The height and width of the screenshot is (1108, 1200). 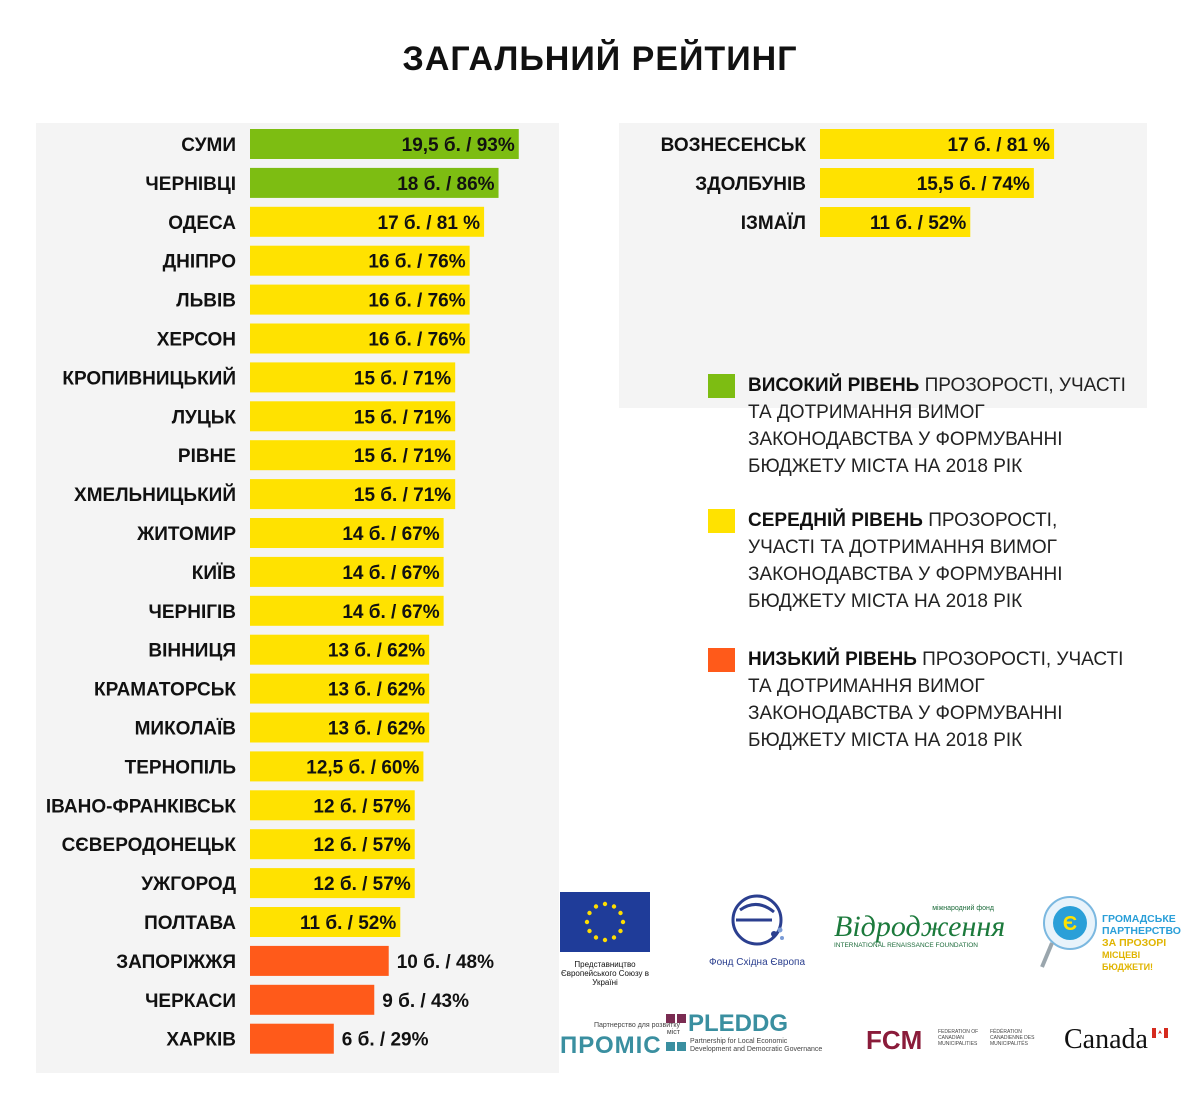 I want to click on category-label: ЧЕРНІГІВ, so click(x=192, y=612).